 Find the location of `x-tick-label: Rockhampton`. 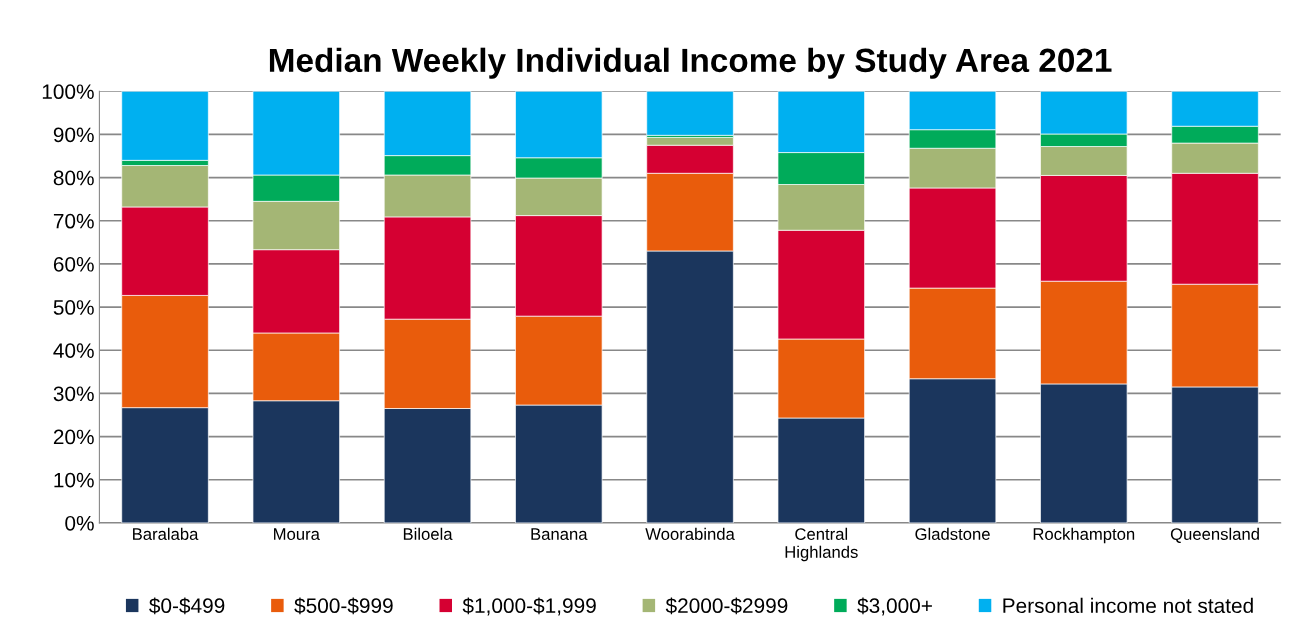

x-tick-label: Rockhampton is located at coordinates (1084, 535).